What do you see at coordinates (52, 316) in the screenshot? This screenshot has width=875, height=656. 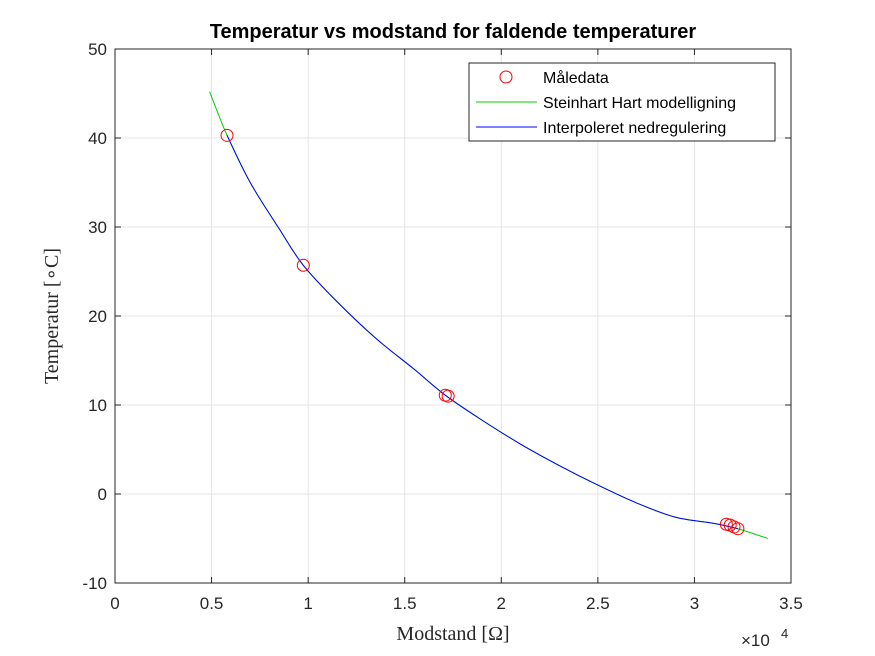 I see `y-axis-label: Temperatur [∘C]` at bounding box center [52, 316].